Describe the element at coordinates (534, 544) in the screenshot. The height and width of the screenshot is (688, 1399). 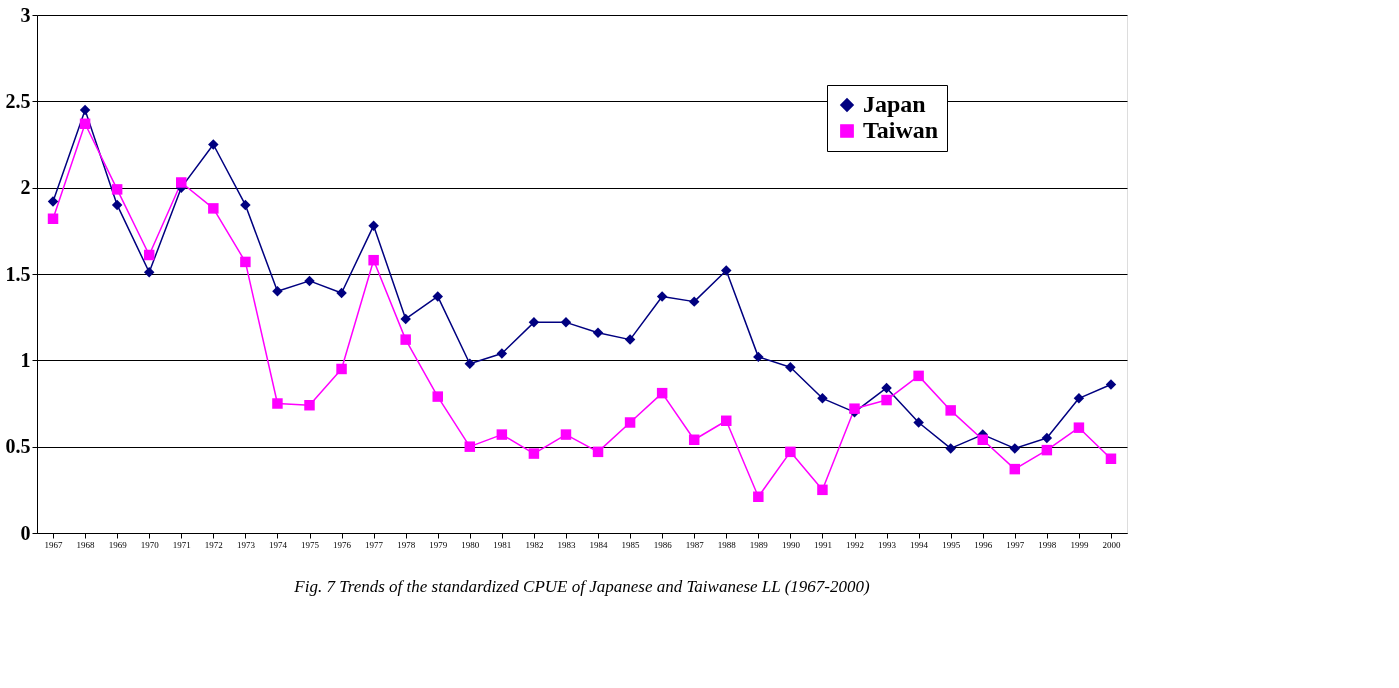
I see `x-tick-label: 1982` at that location.